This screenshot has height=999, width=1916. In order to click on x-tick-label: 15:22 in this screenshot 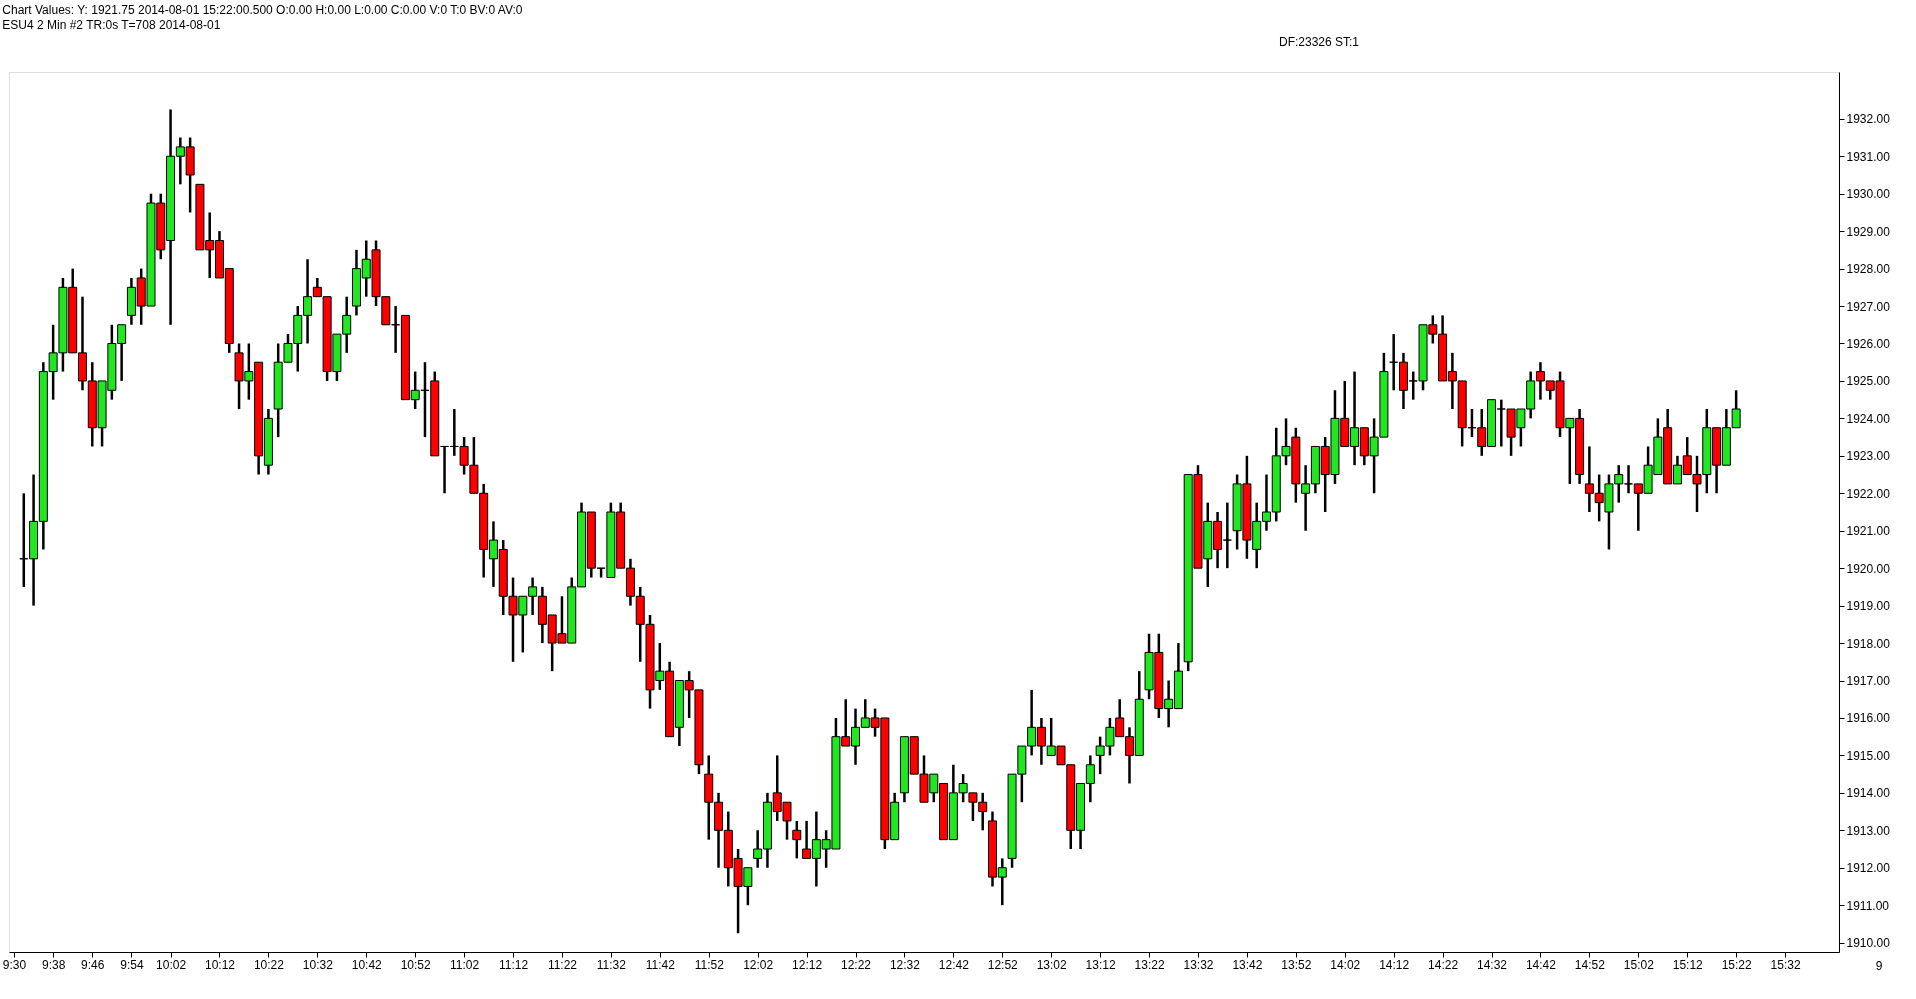, I will do `click(1736, 964)`.